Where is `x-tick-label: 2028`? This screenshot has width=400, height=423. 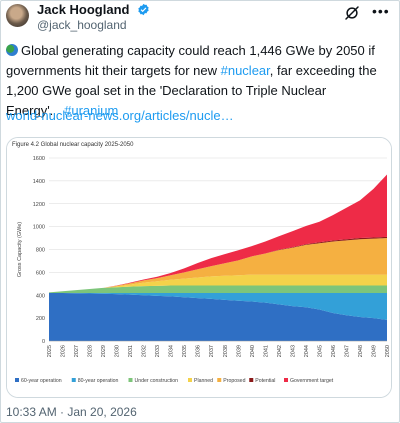
x-tick-label: 2028 is located at coordinates (91, 351).